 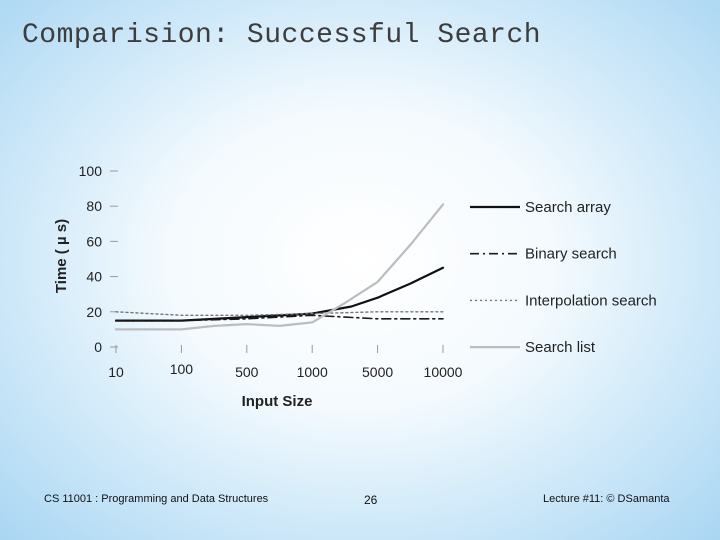 What do you see at coordinates (61, 256) in the screenshot?
I see `y-axis-label: Time ( µ s)` at bounding box center [61, 256].